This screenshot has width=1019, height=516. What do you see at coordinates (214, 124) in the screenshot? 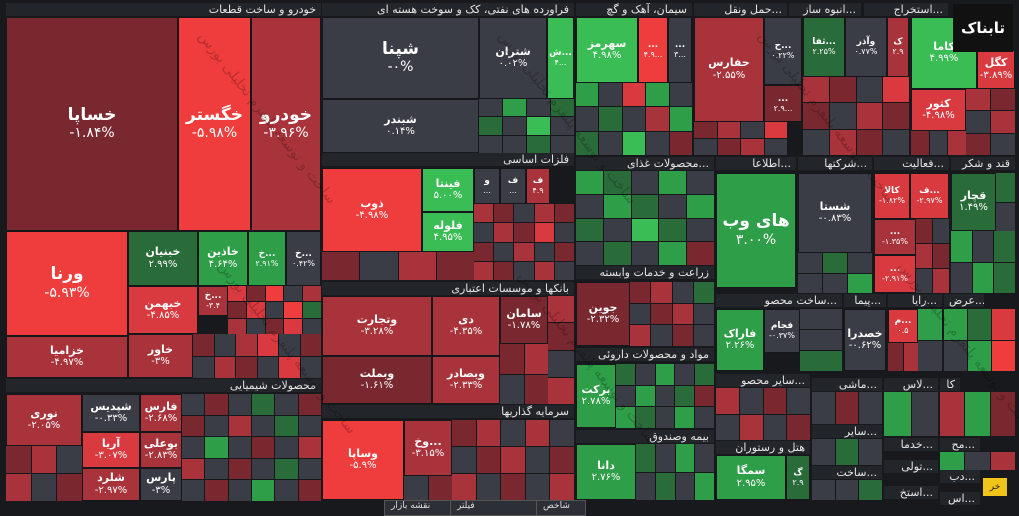
I see `stock-khgostar: خگستر -۵.۹۸%` at bounding box center [214, 124].